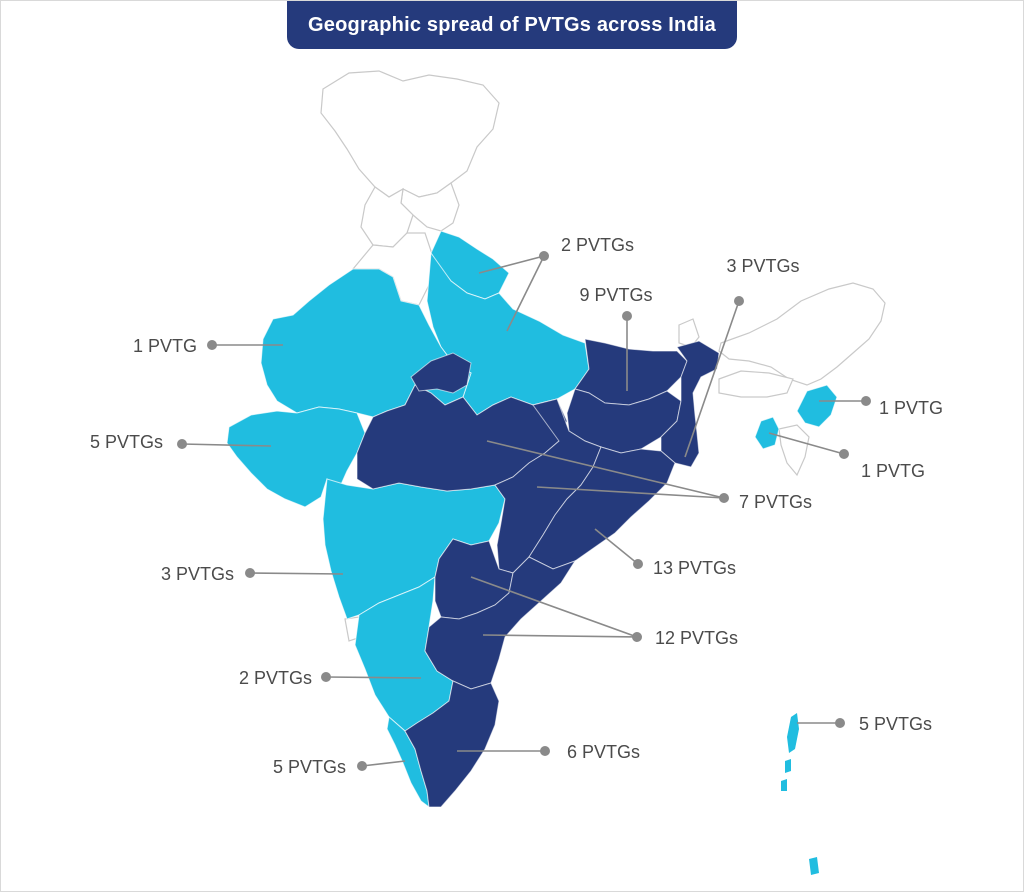 The height and width of the screenshot is (892, 1024). What do you see at coordinates (615, 295) in the screenshot?
I see `callout-label-bihar: 9 PVTGs` at bounding box center [615, 295].